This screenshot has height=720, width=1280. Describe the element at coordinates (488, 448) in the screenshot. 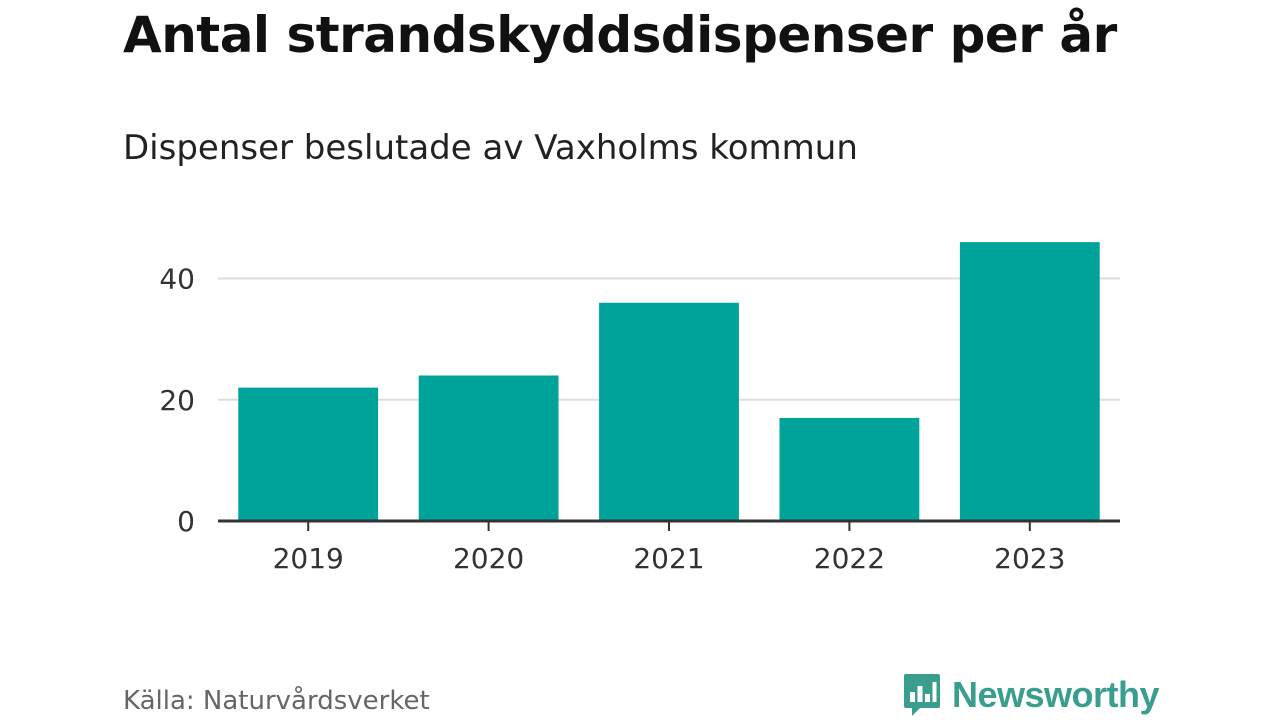

I see `bar-2020` at that location.